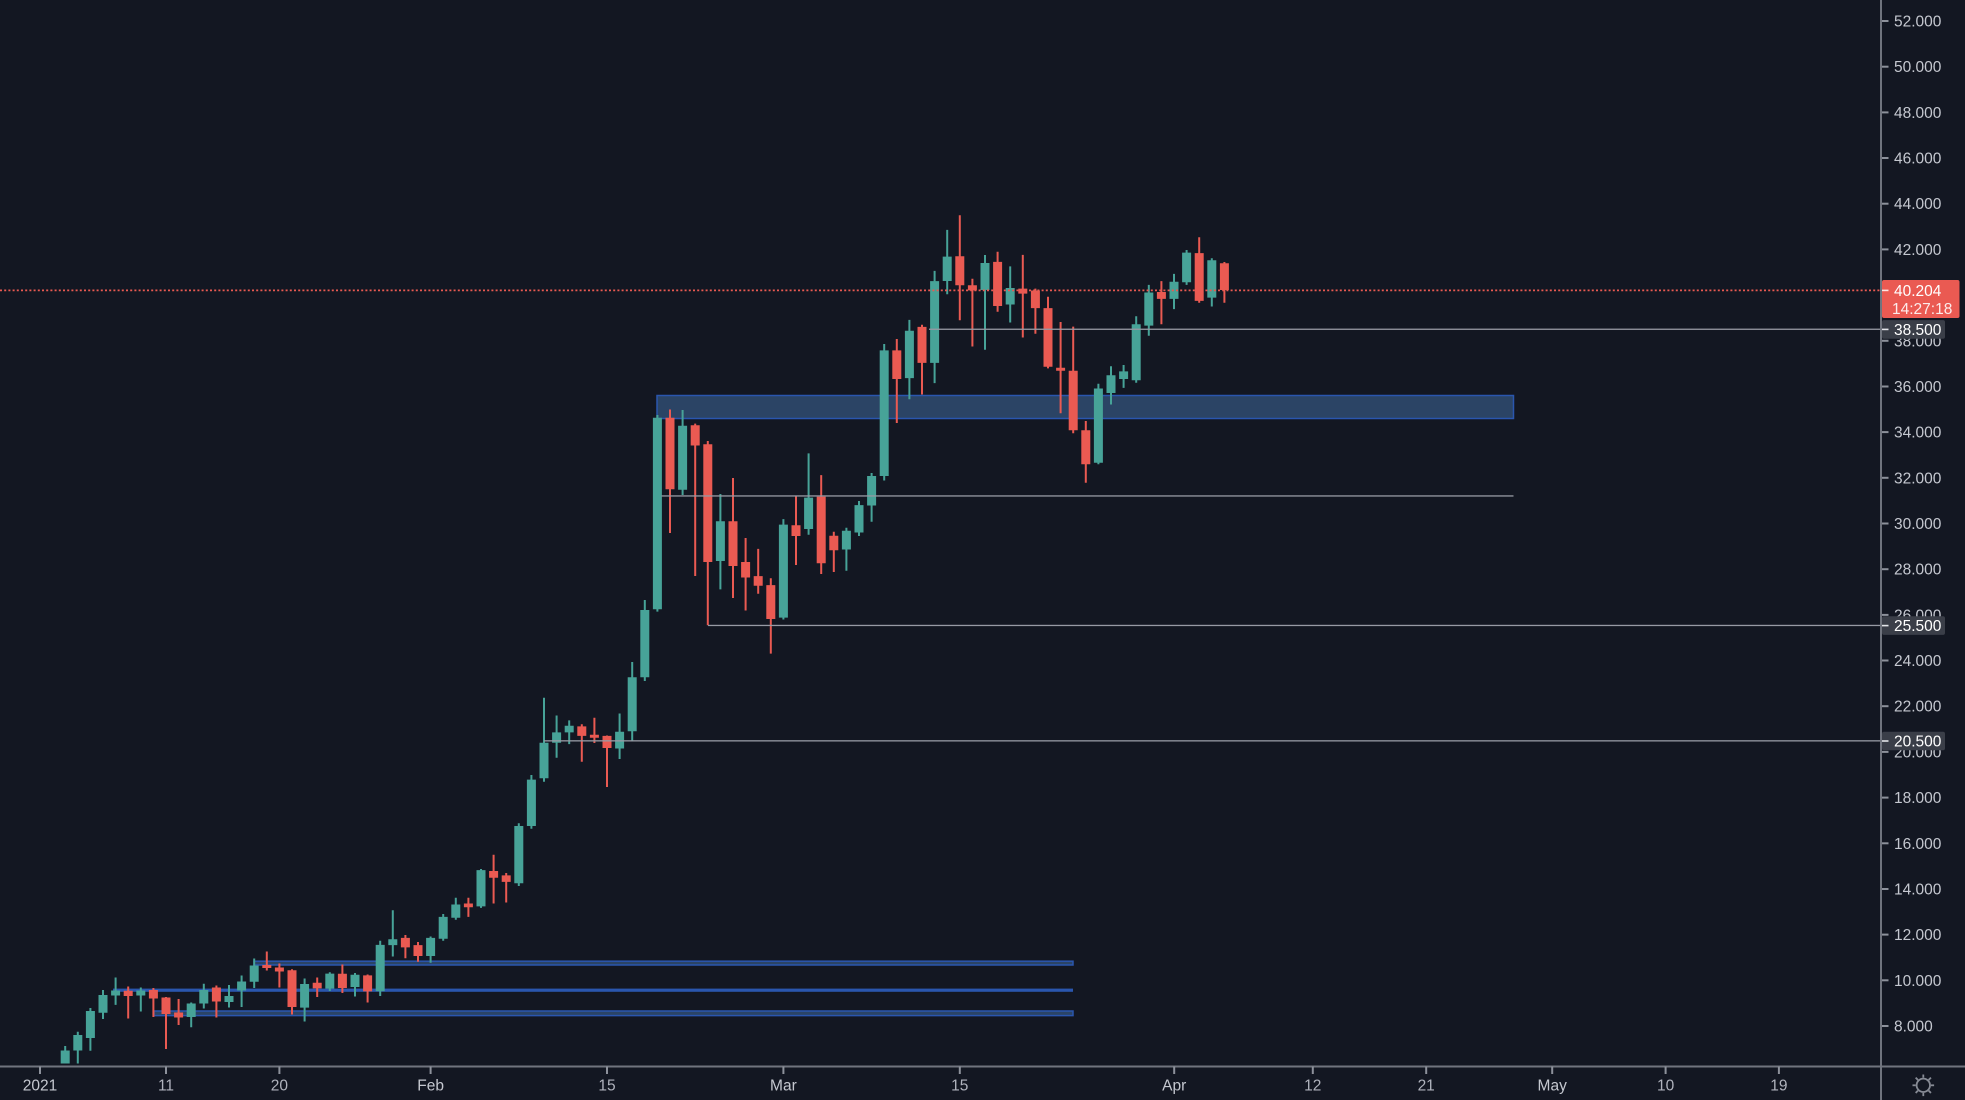 The image size is (1965, 1100). Describe the element at coordinates (1918, 707) in the screenshot. I see `svg-text: 22.000` at that location.